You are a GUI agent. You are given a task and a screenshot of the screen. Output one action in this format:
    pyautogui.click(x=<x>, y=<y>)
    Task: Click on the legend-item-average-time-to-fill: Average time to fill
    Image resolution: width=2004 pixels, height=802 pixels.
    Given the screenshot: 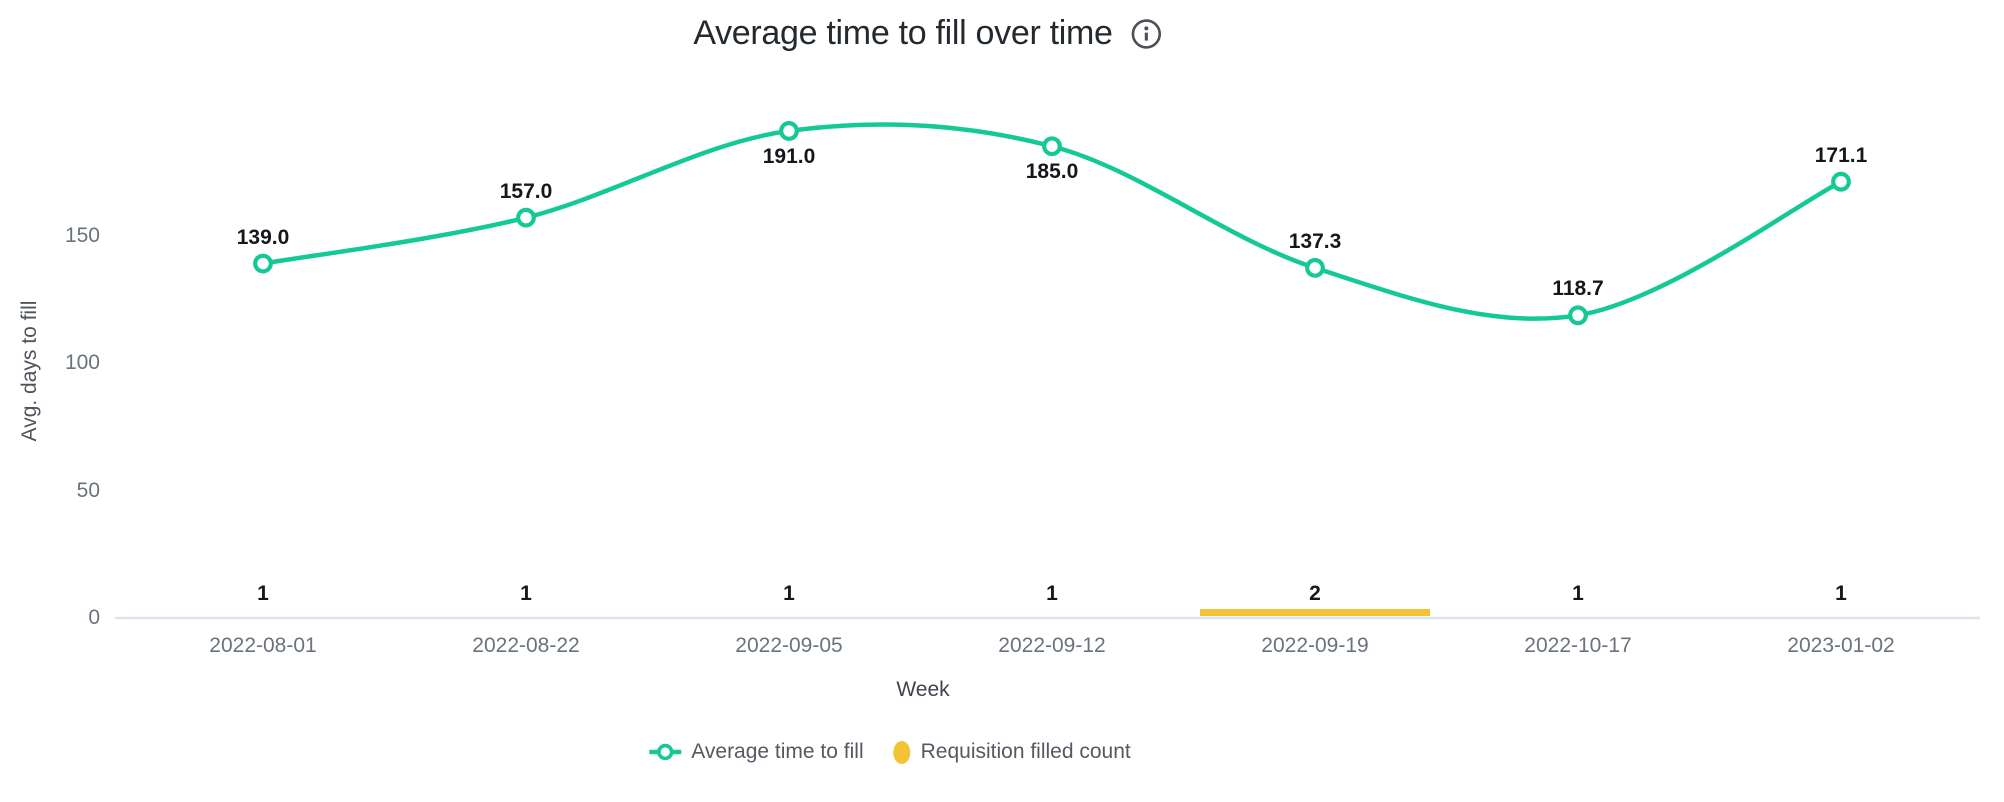 What is the action you would take?
    pyautogui.click(x=756, y=752)
    